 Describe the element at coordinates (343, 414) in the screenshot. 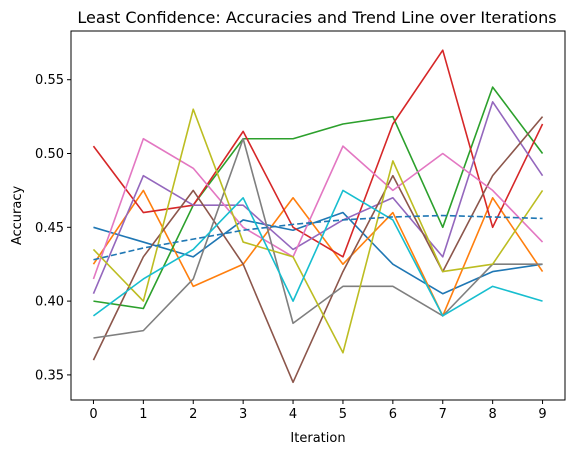

I see `x-tick-label: 5` at that location.